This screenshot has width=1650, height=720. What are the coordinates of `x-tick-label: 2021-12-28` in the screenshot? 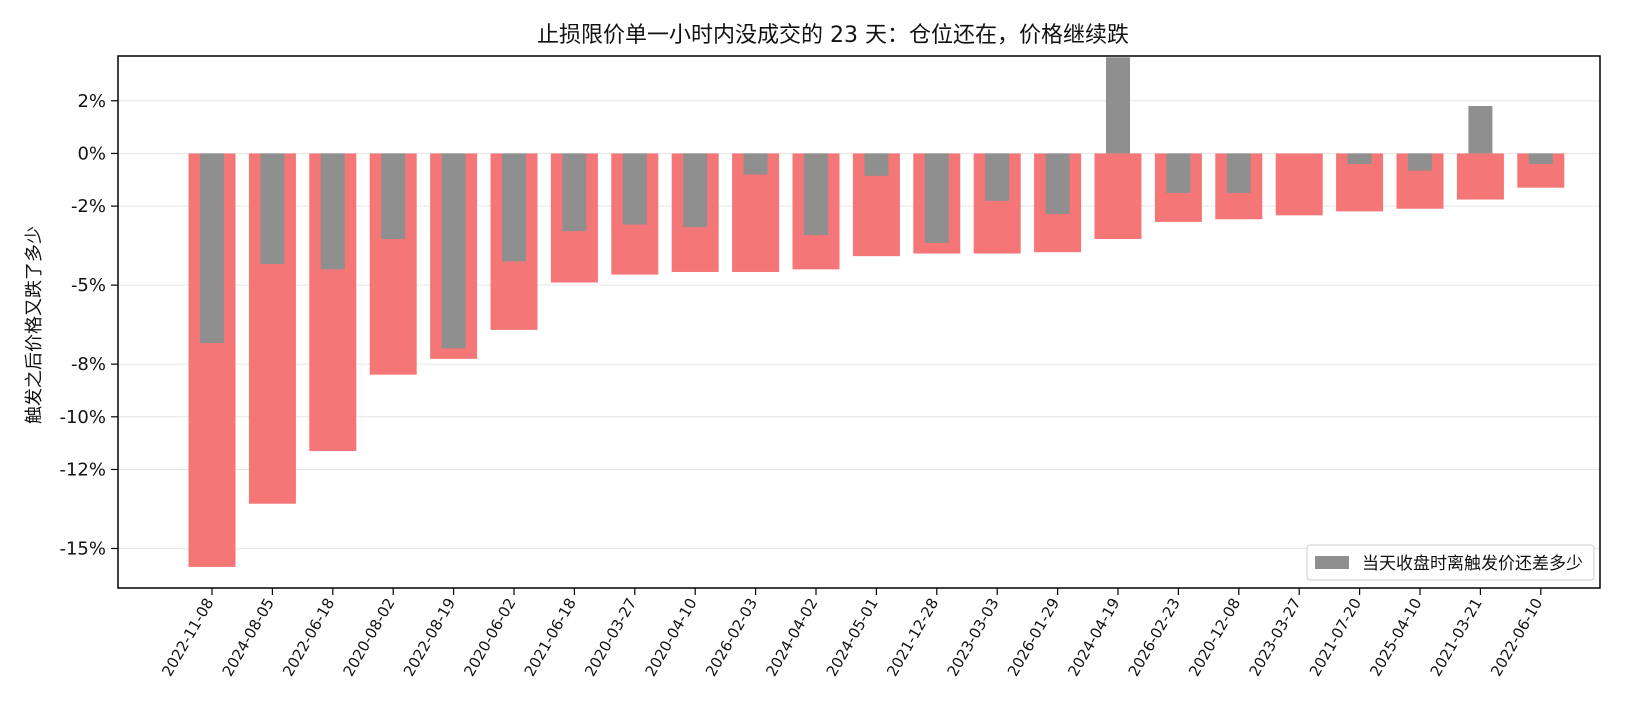 It's located at (912, 637).